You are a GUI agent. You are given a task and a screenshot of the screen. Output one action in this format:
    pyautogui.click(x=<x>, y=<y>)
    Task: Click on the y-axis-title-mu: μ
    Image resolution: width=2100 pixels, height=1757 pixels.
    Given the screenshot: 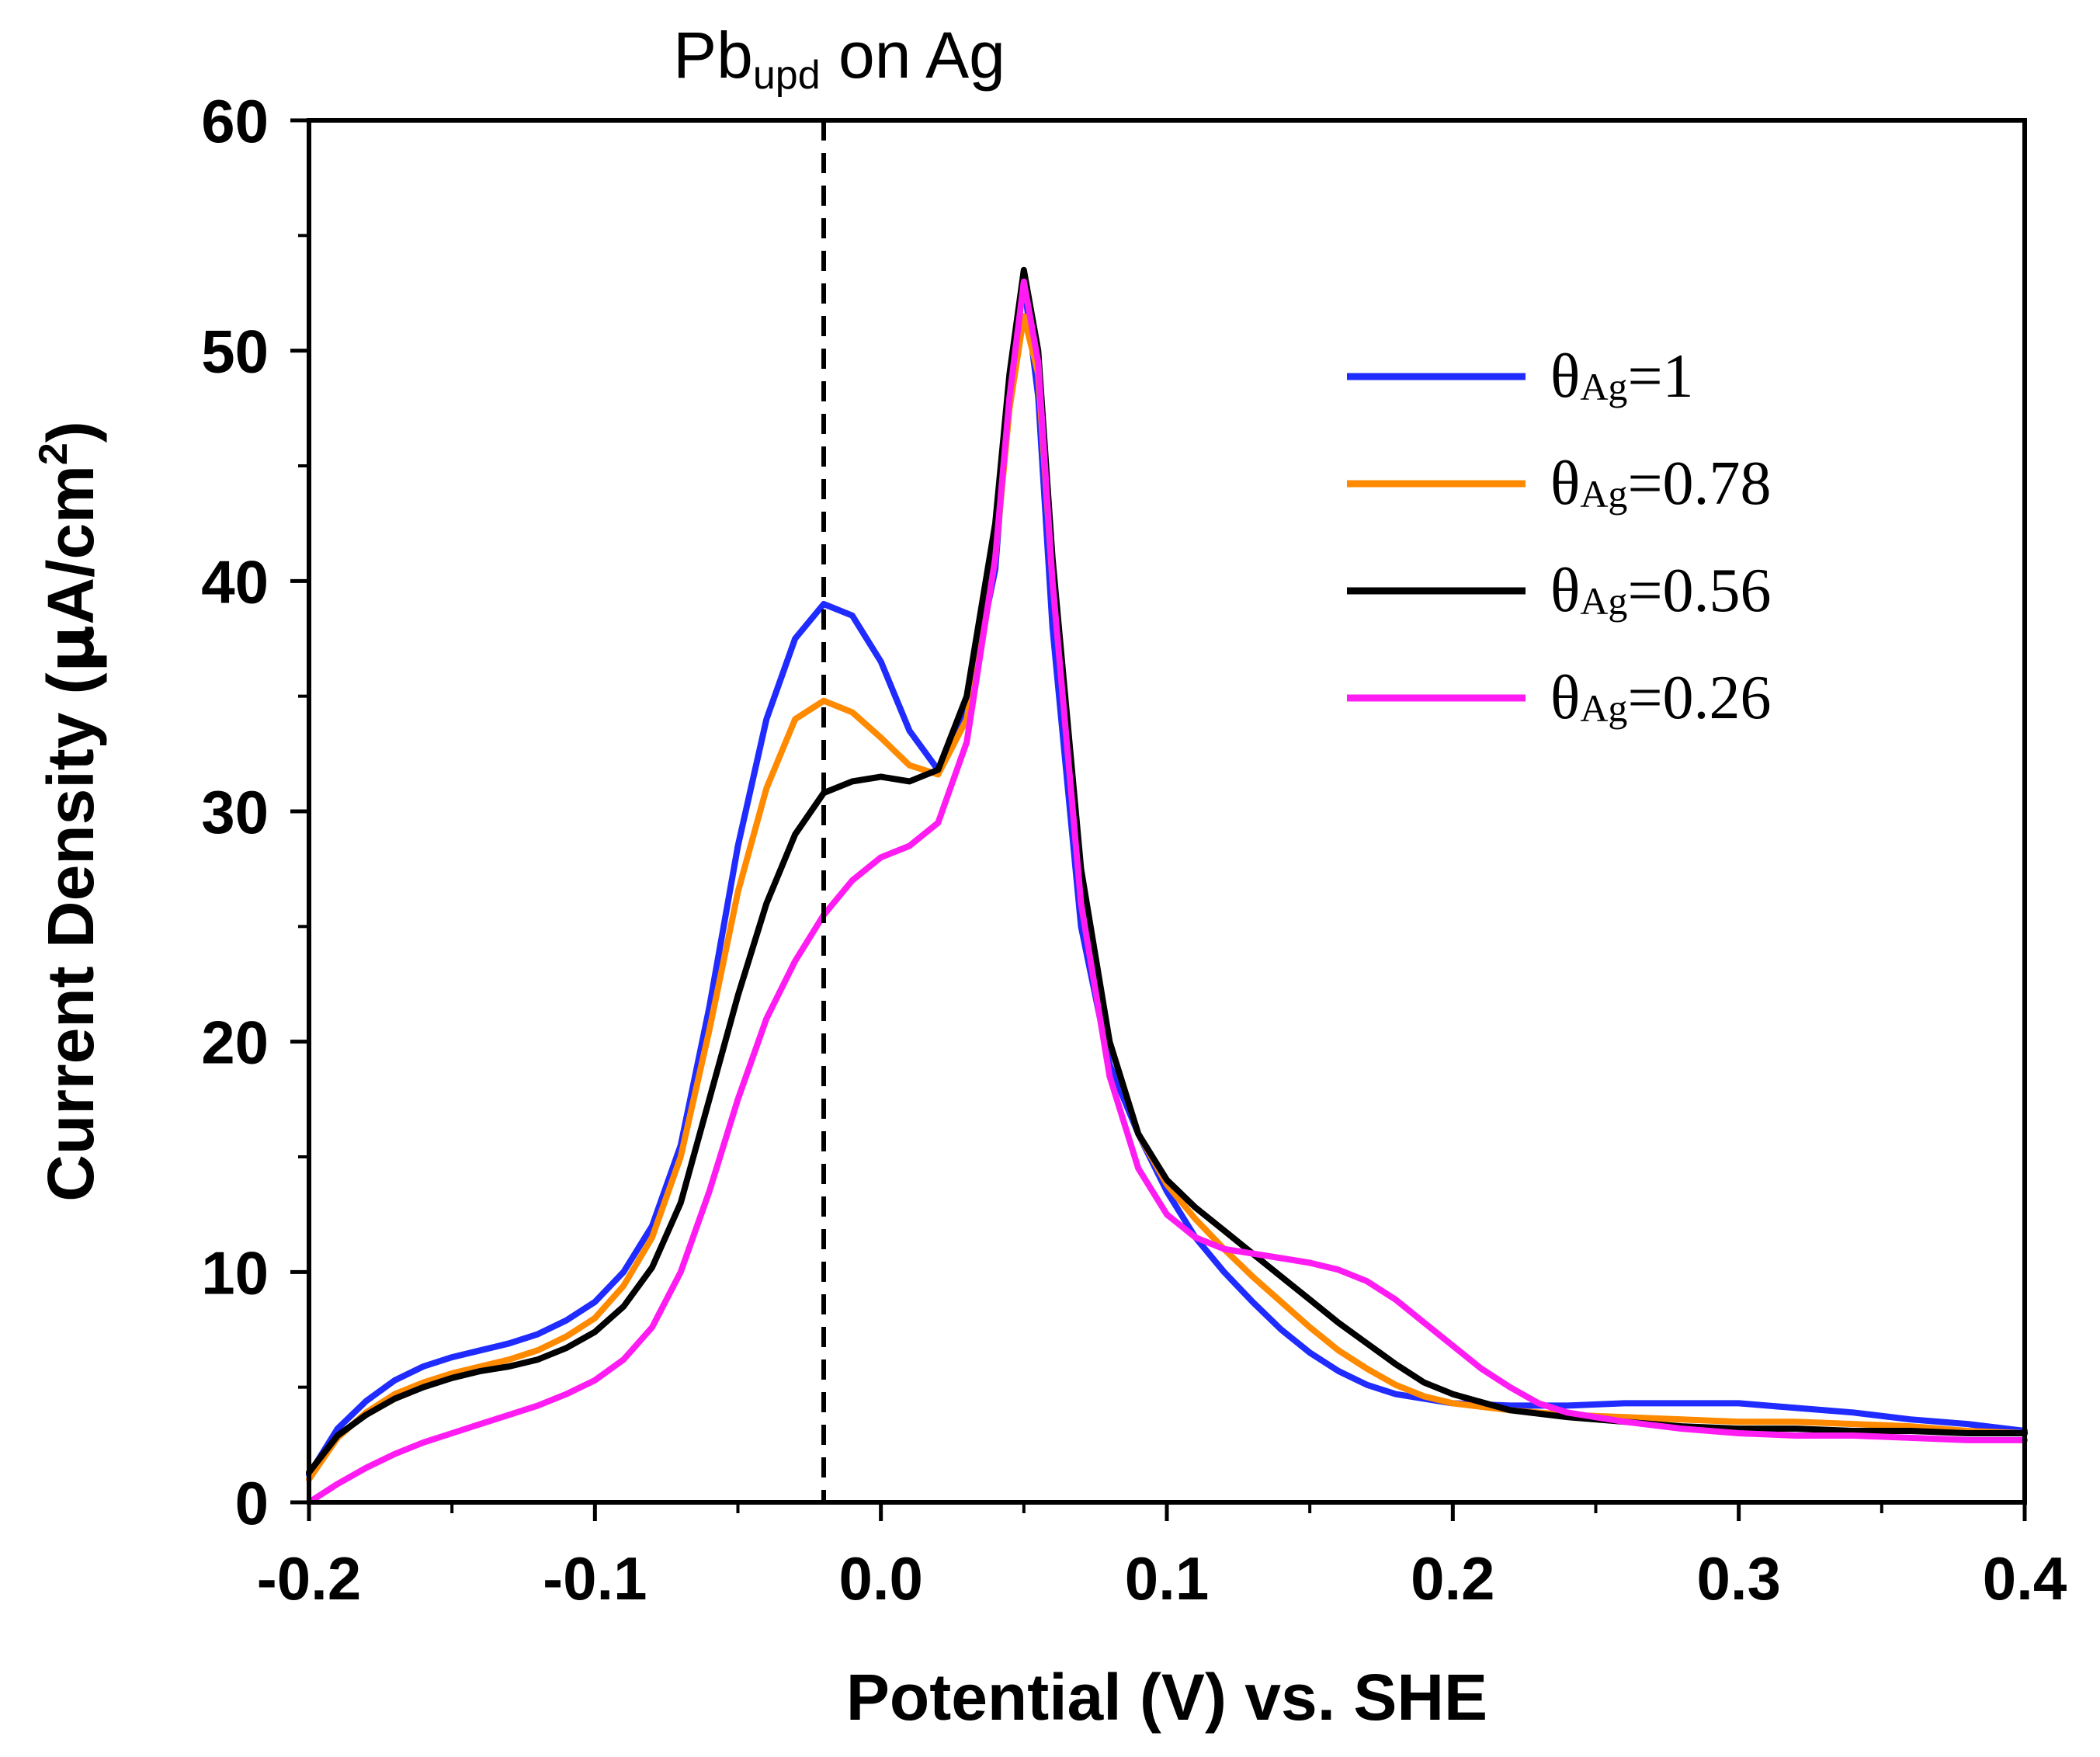 What is the action you would take?
    pyautogui.click(x=71, y=649)
    